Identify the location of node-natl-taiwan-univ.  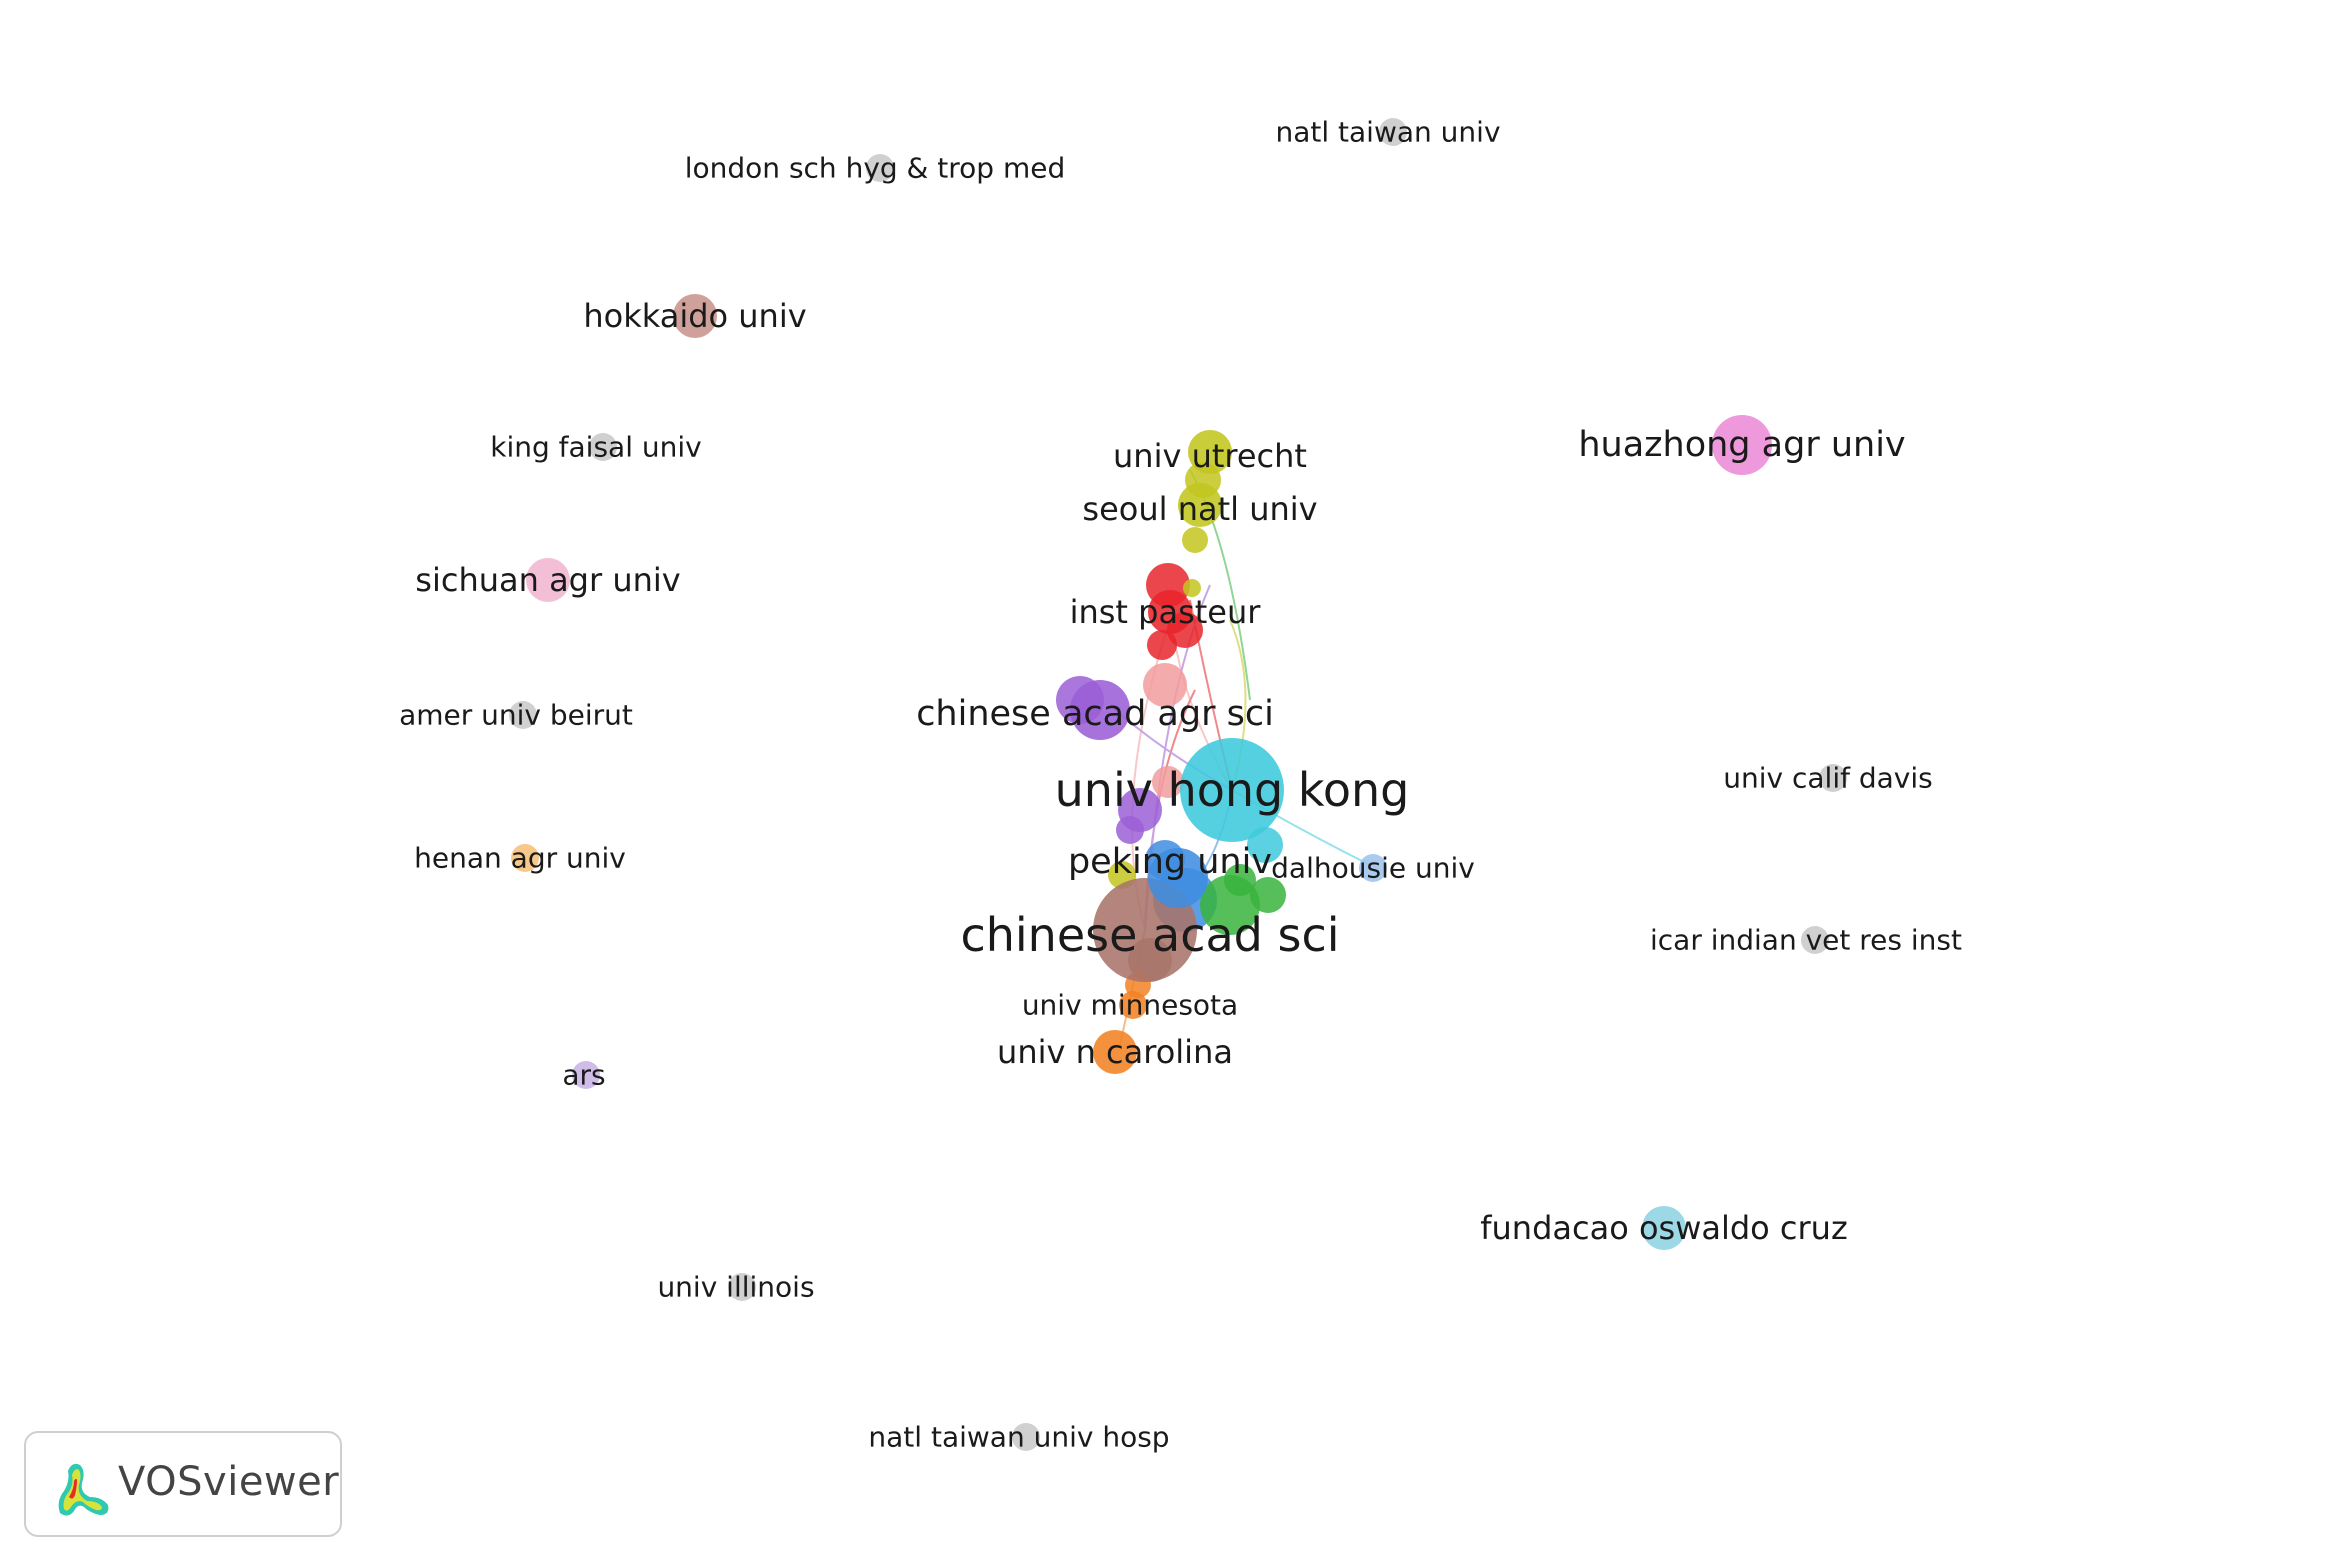
(1393, 132).